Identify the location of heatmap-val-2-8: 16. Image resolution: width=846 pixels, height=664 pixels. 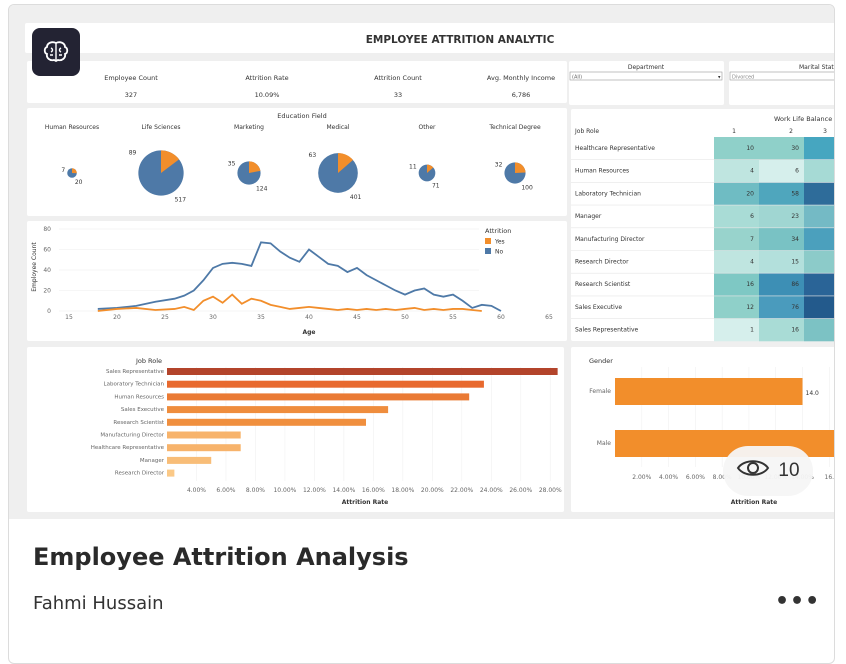
(795, 330).